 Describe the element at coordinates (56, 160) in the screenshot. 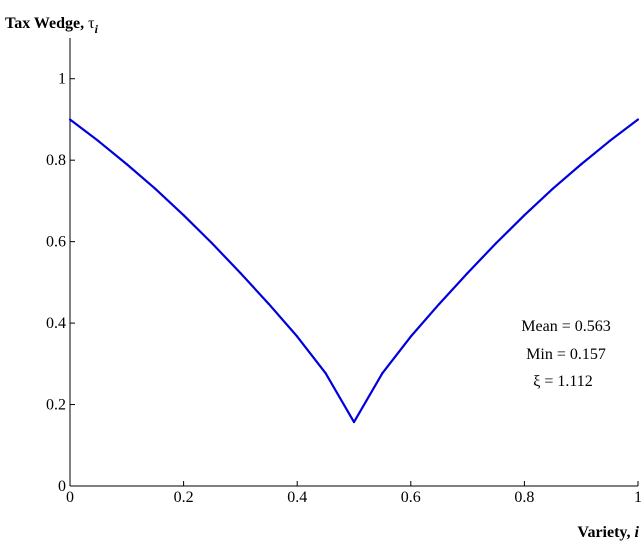

I see `y-tick-label: 0.8` at that location.